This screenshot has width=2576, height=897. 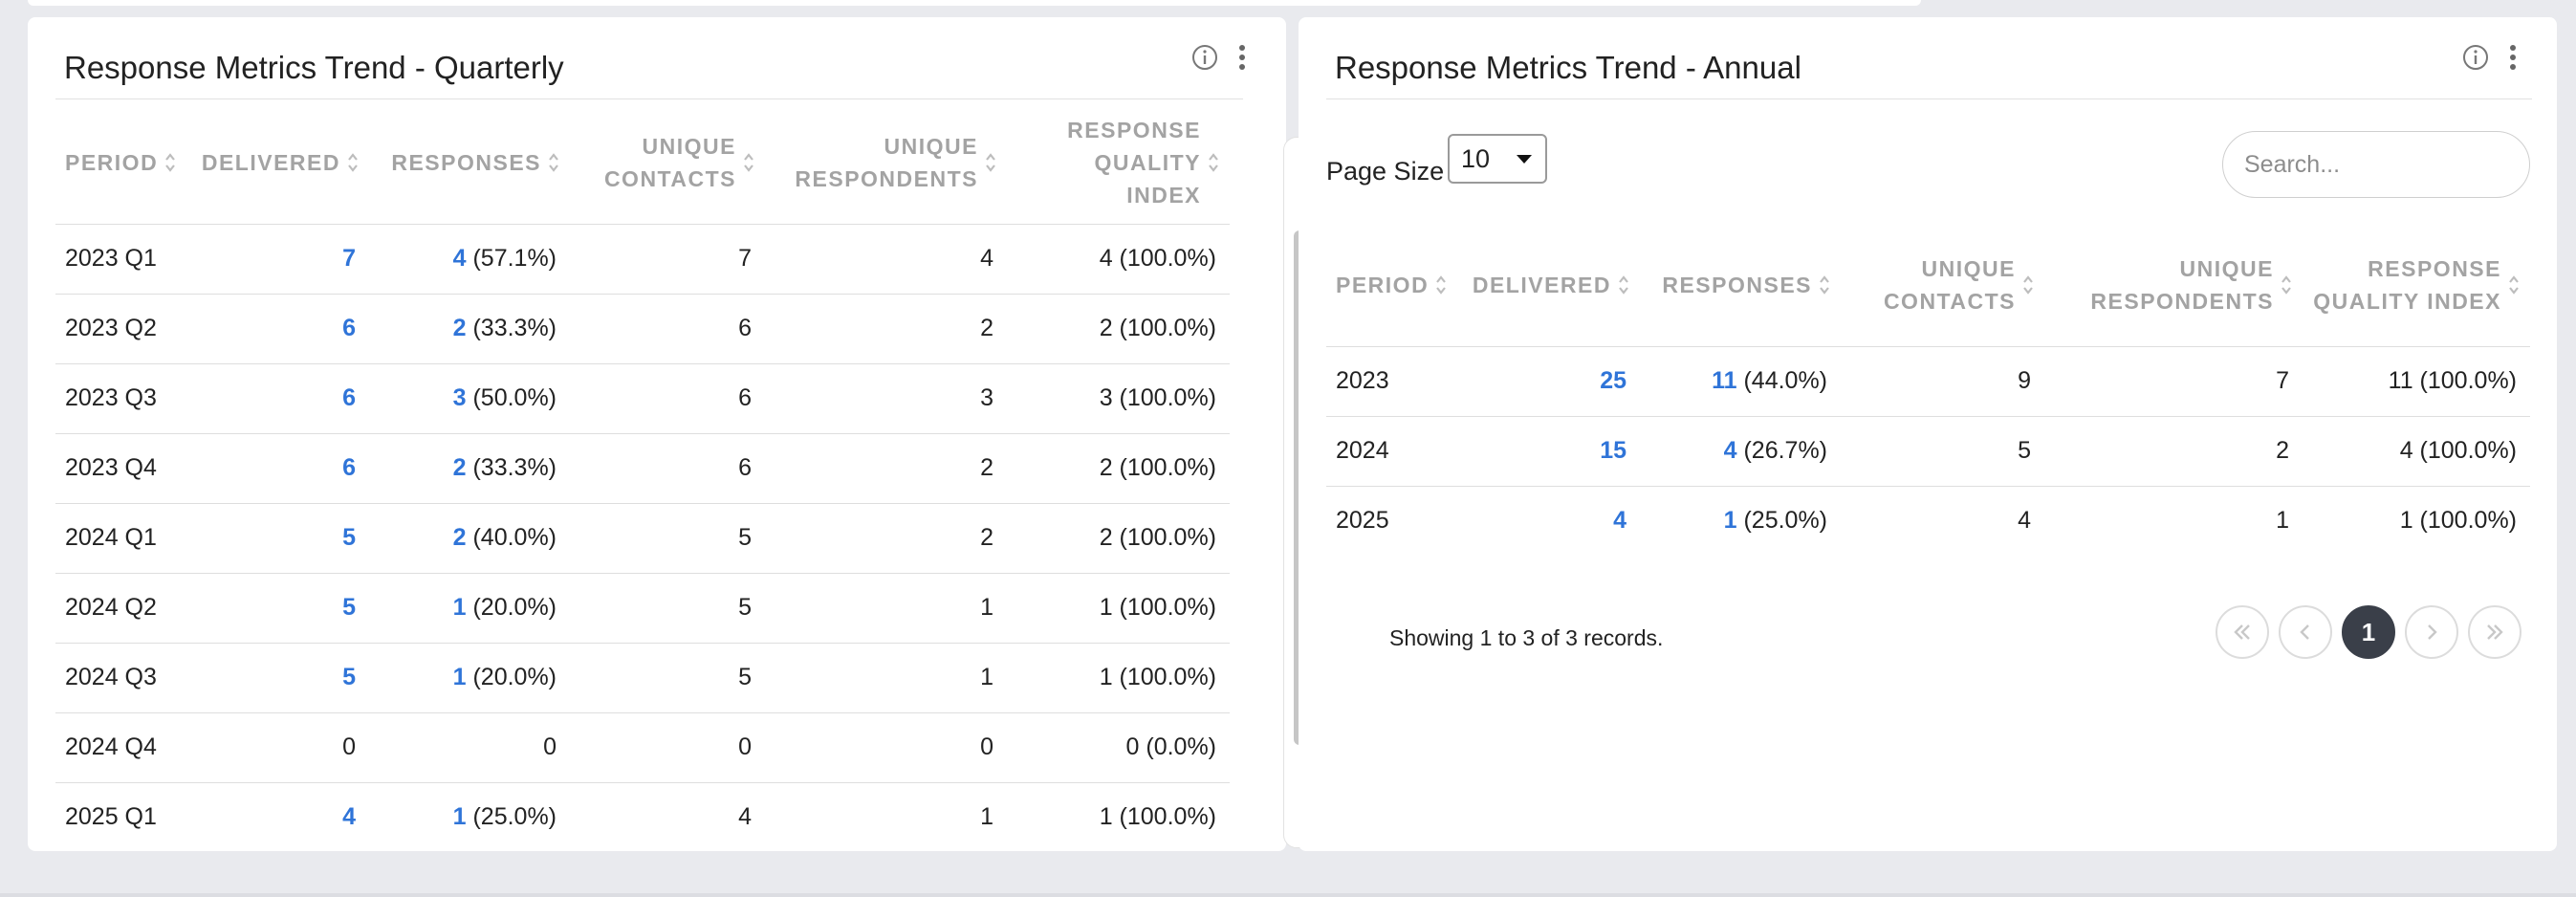 I want to click on responses-cell: 3 (50.0%), so click(x=469, y=397).